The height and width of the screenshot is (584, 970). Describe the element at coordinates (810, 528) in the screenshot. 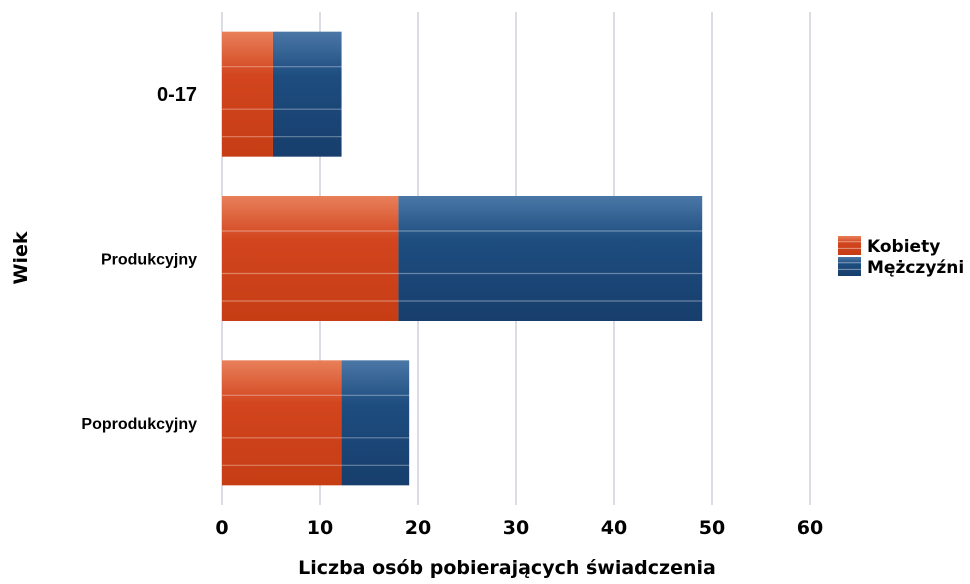

I see `x-tick-label: 60` at that location.